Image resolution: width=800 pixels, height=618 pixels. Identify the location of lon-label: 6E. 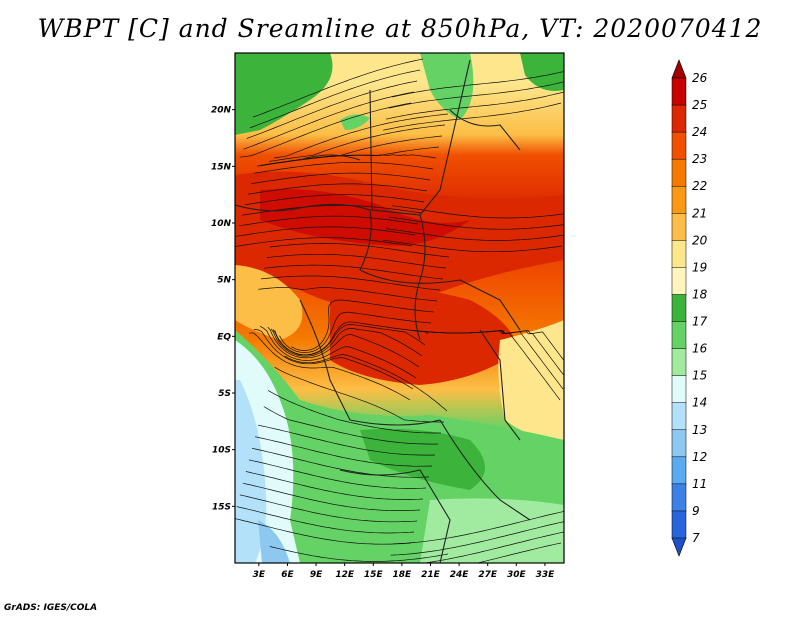
(287, 575).